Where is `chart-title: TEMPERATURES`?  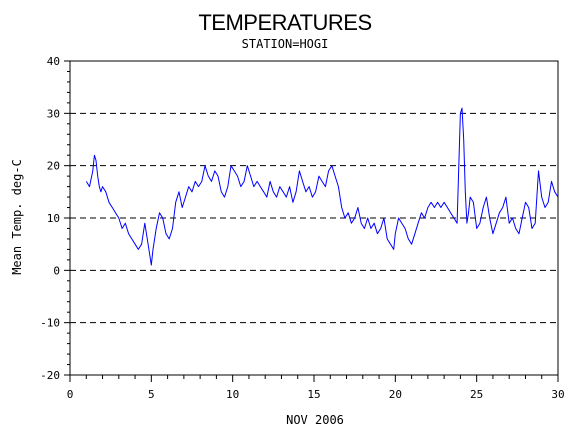 chart-title: TEMPERATURES is located at coordinates (284, 22).